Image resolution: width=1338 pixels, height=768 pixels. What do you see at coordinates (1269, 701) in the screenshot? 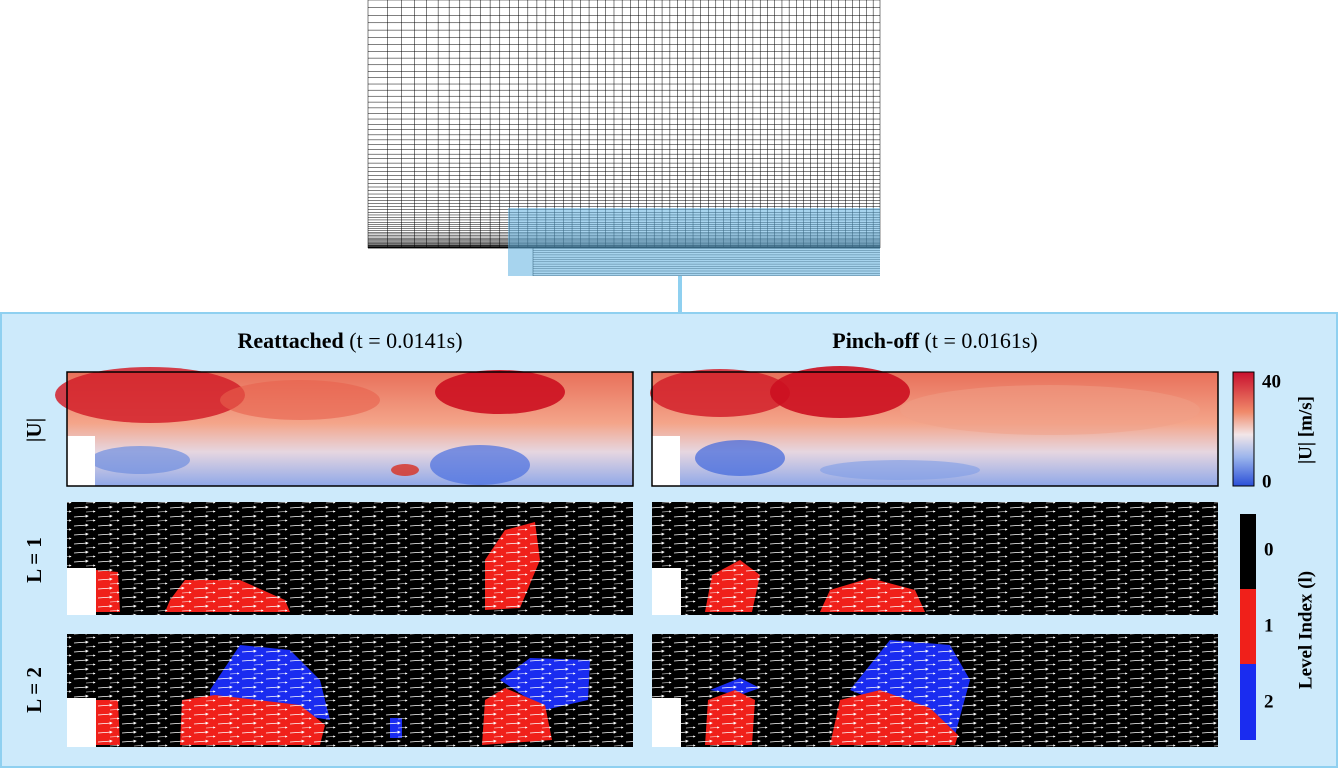
I see `level-tick-label: 2` at bounding box center [1269, 701].